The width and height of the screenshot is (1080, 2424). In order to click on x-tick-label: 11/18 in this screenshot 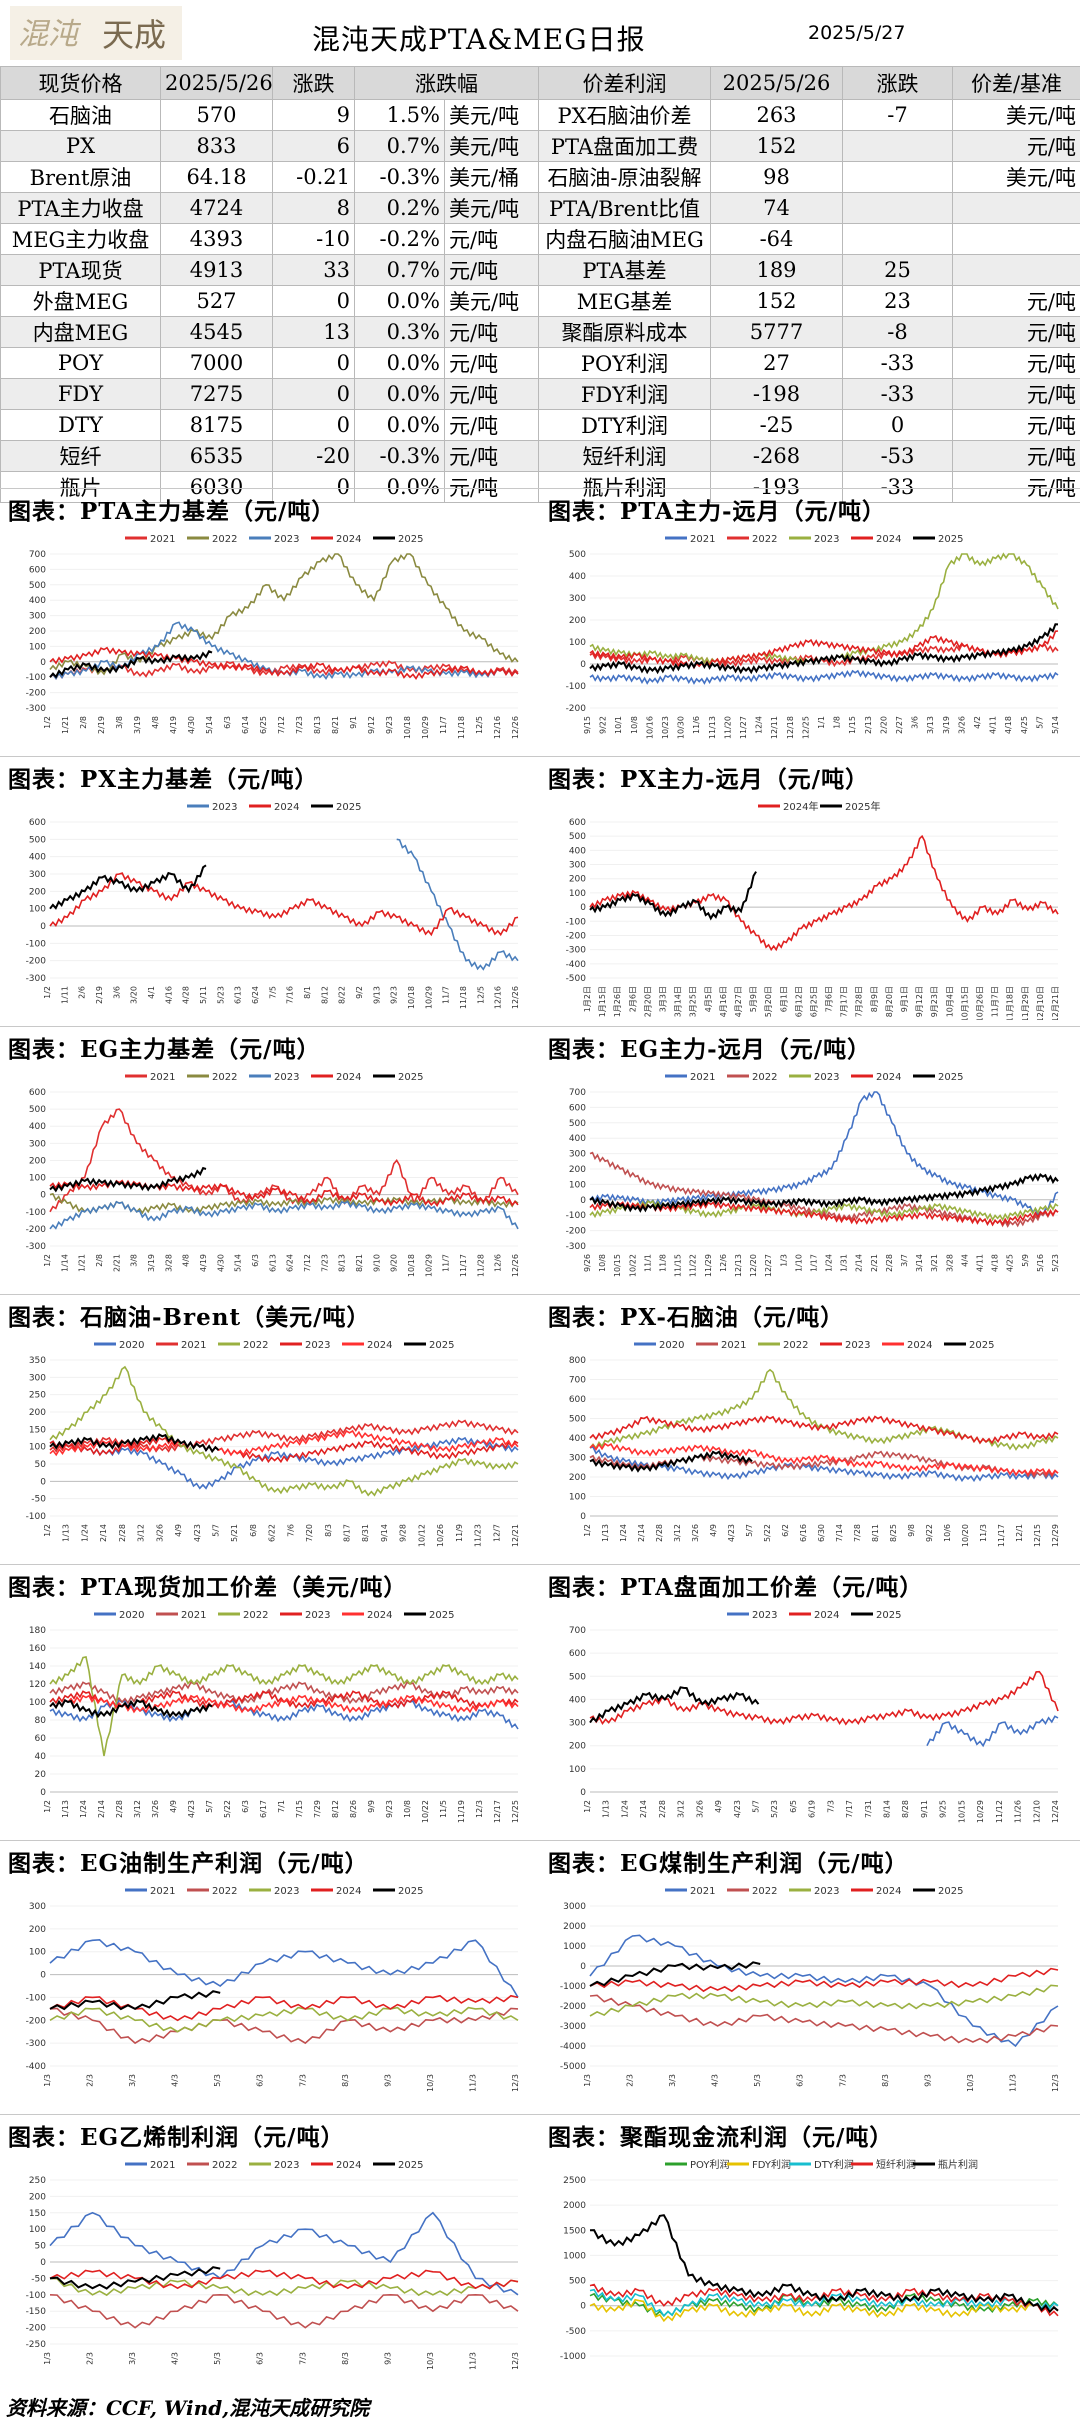, I will do `click(461, 727)`.